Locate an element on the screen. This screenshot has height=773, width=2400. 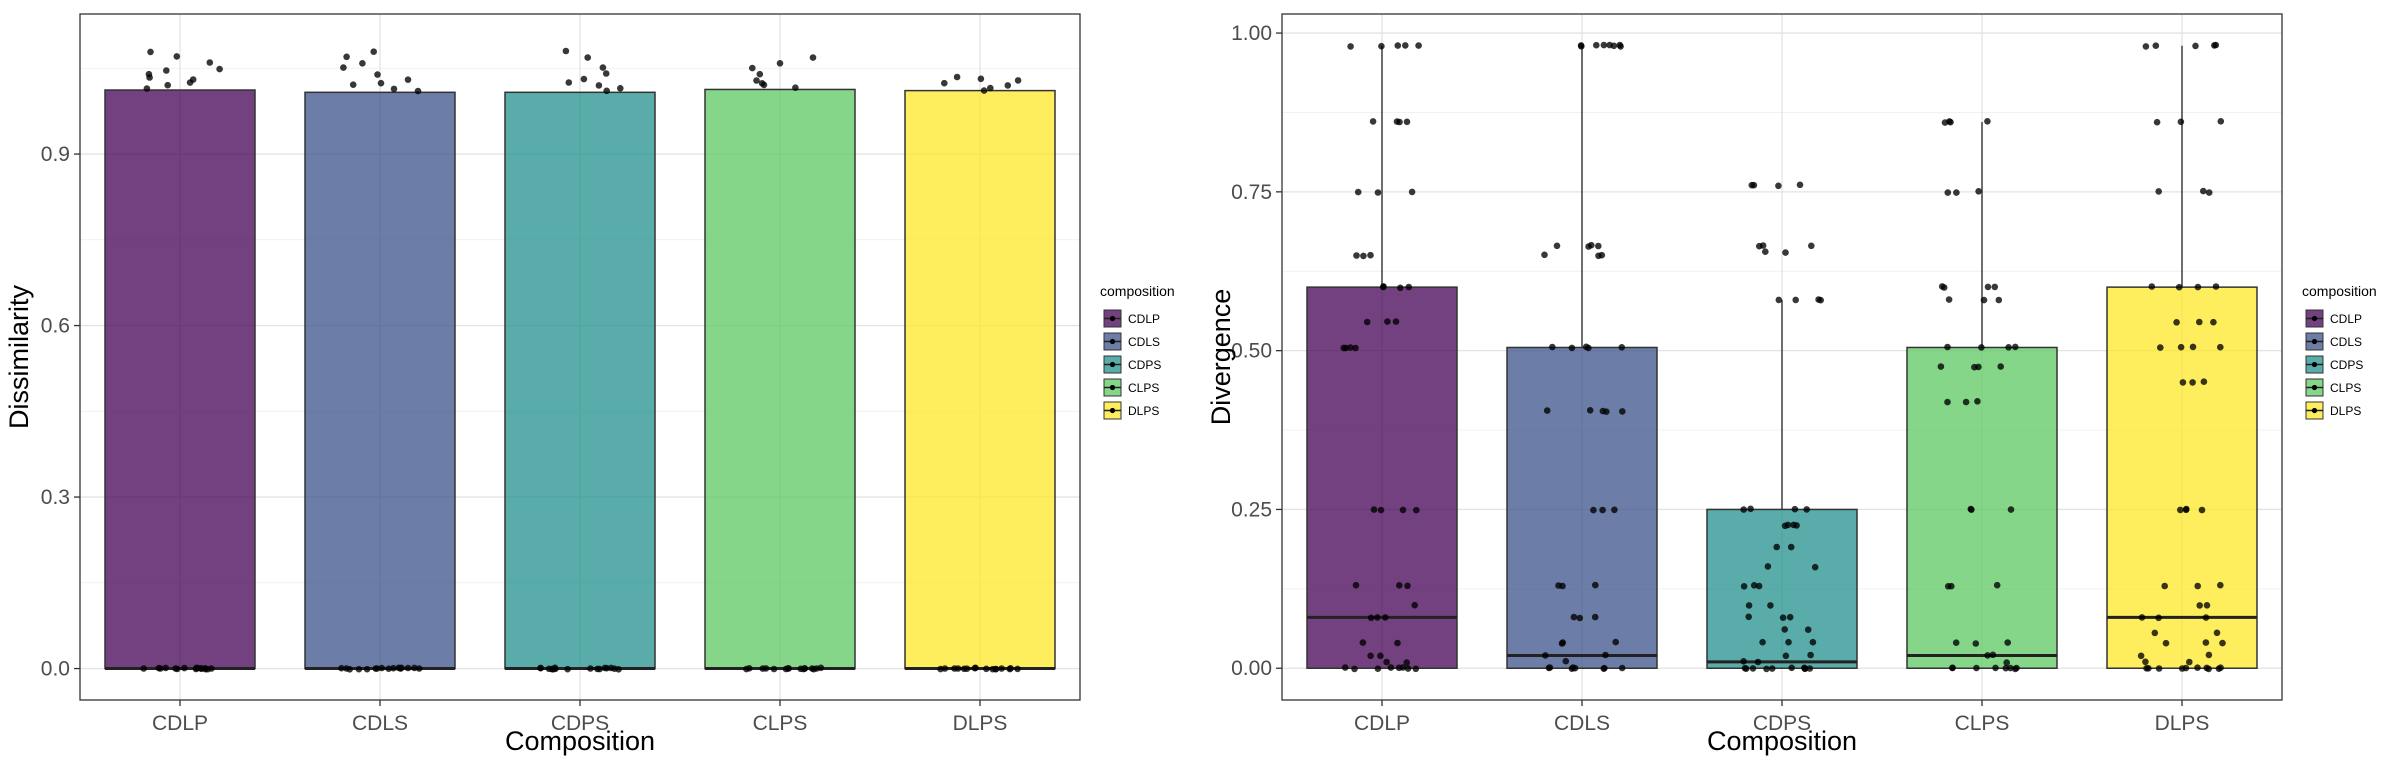
legend-item-clps: CLPS is located at coordinates (2333, 387).